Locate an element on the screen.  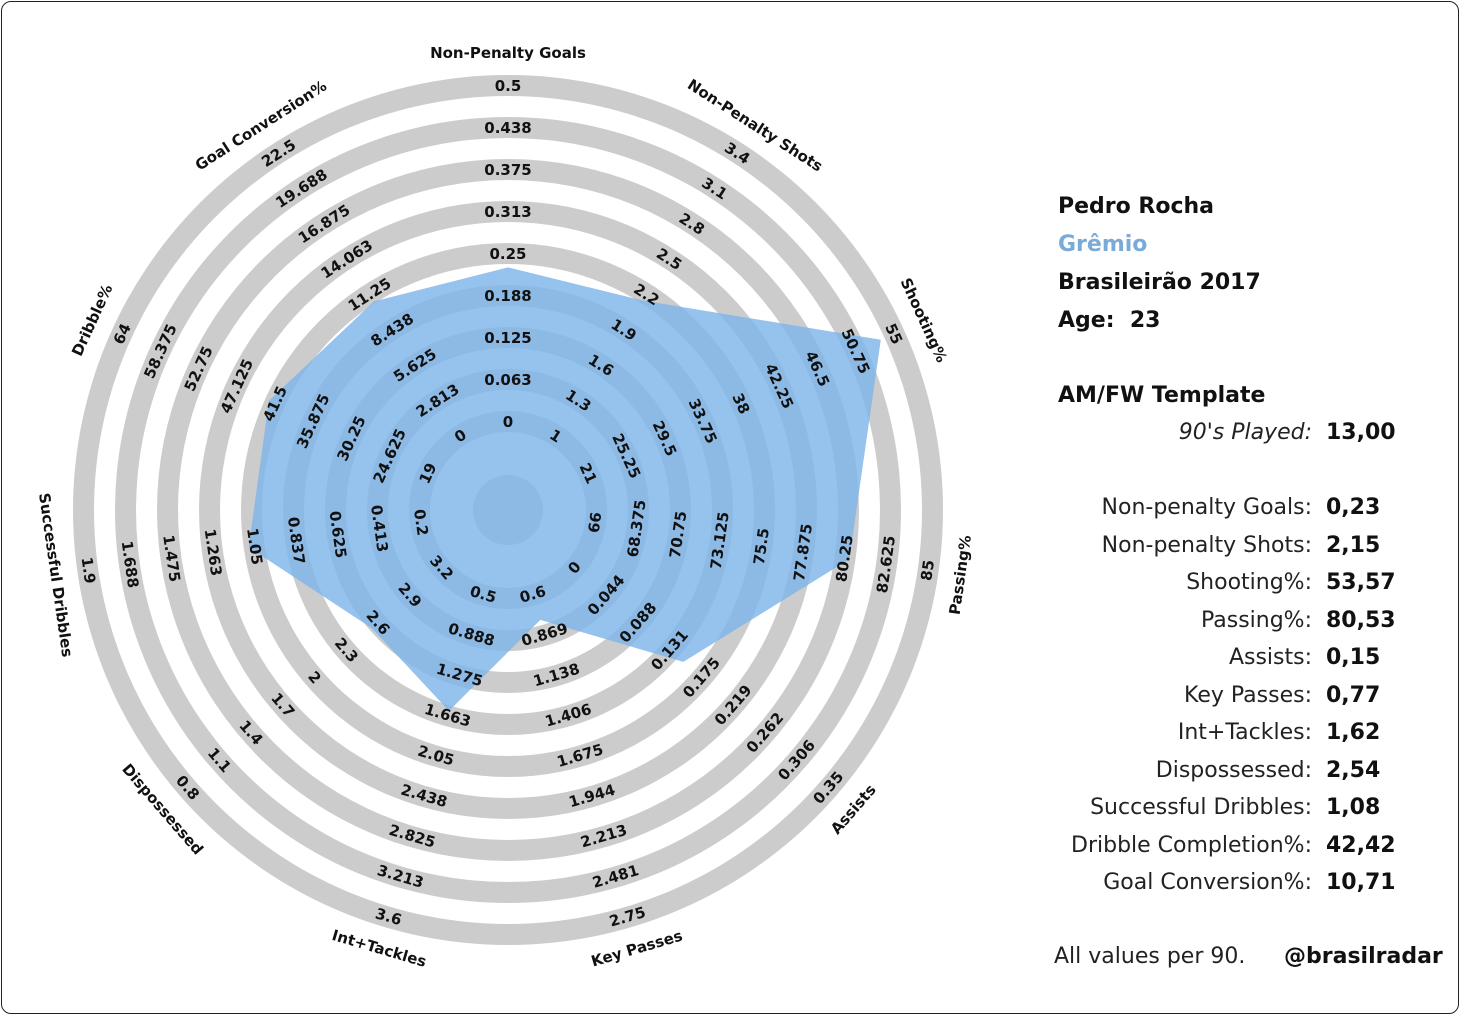
team-name: Grêmio is located at coordinates (1103, 244).